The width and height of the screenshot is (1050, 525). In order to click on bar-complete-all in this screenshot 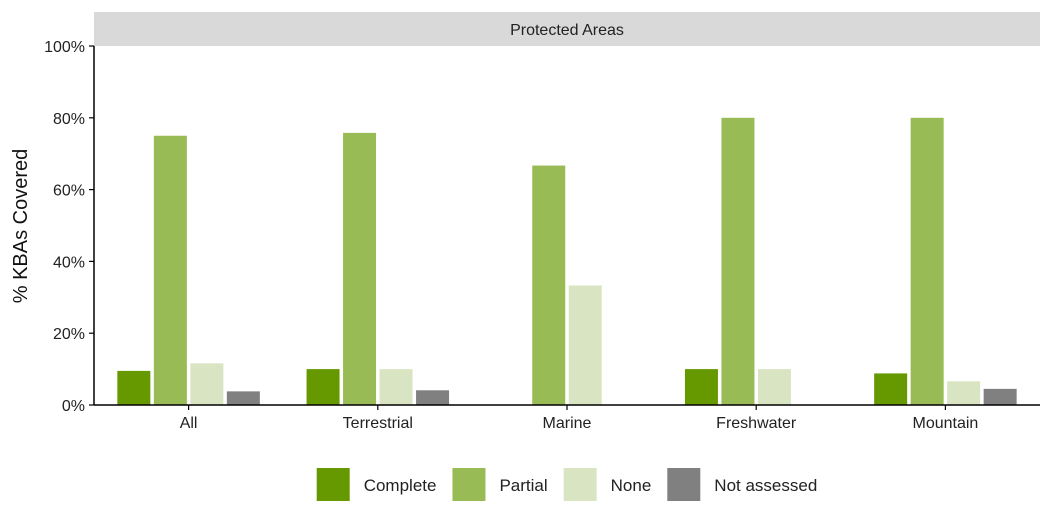, I will do `click(134, 387)`.